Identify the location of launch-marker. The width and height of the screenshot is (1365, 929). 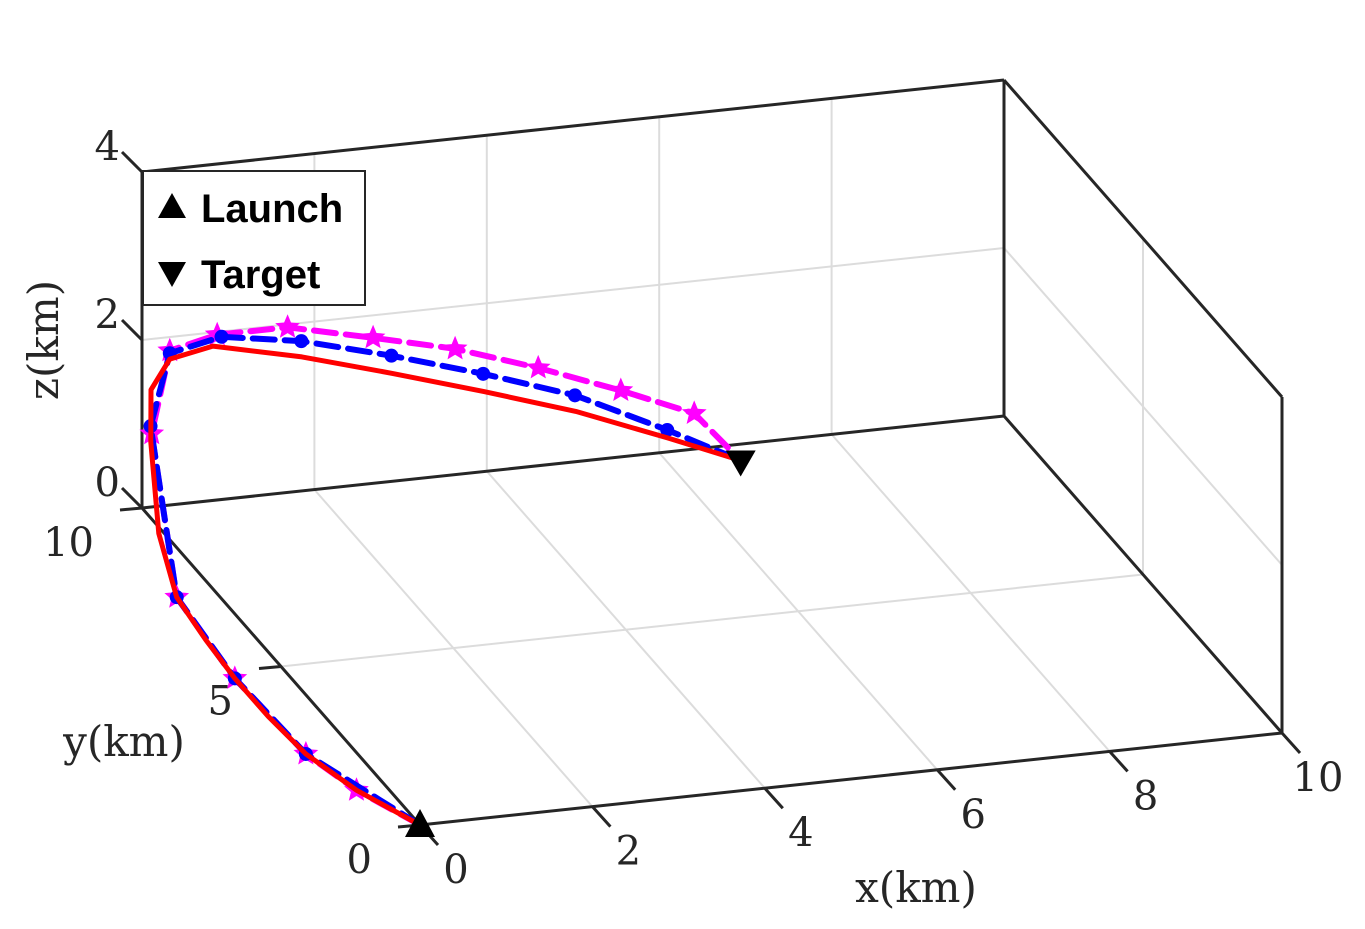
(420, 823).